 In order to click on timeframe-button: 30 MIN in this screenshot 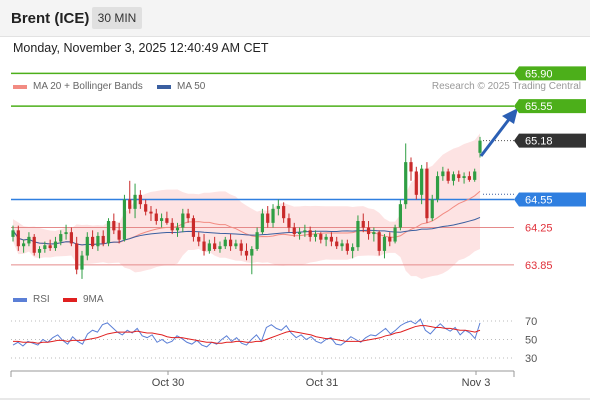, I will do `click(117, 18)`.